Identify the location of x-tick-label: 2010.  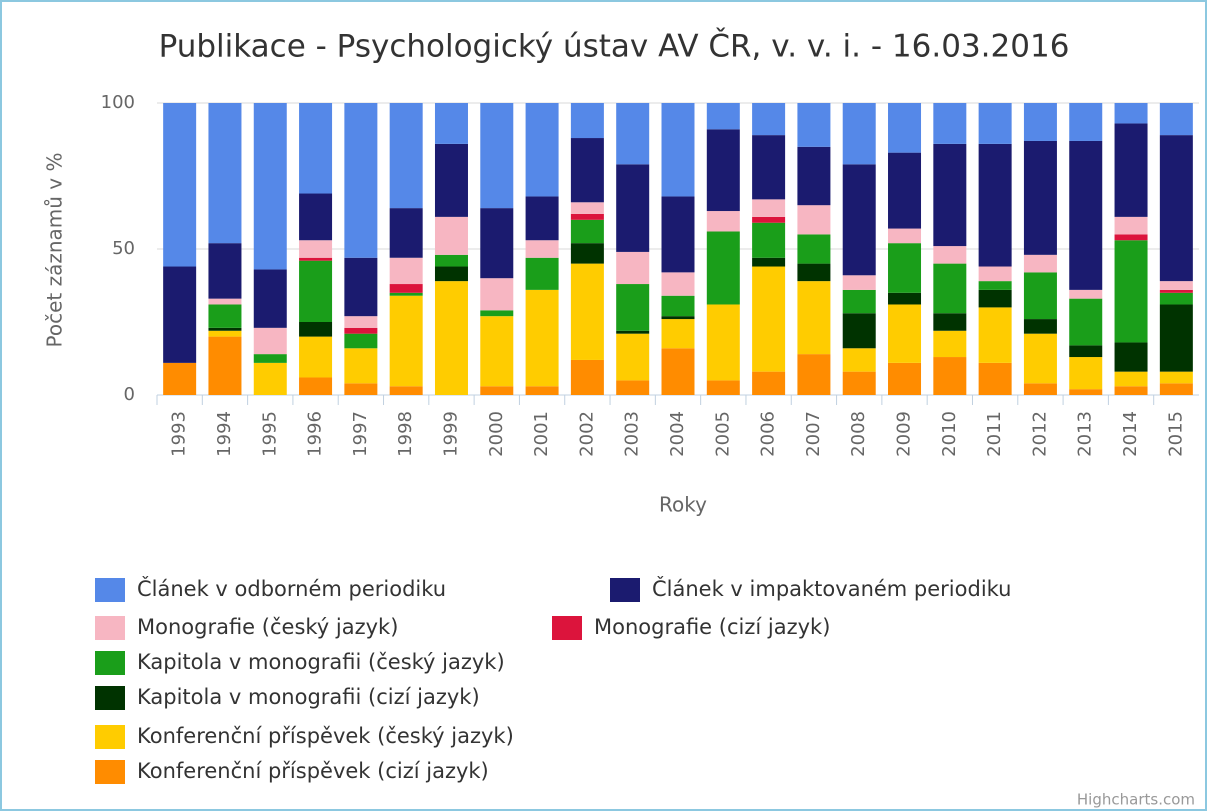
(949, 434).